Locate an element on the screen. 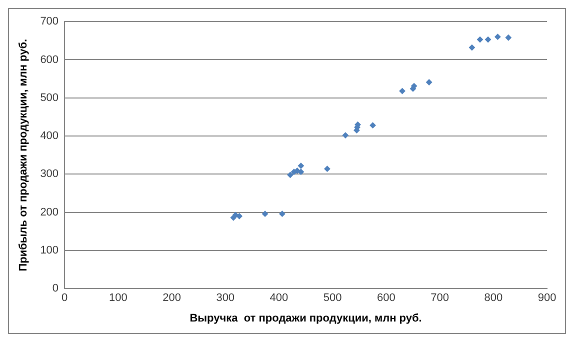  x-axis-title: Выручка от продажи продукции, млн руб. is located at coordinates (306, 318).